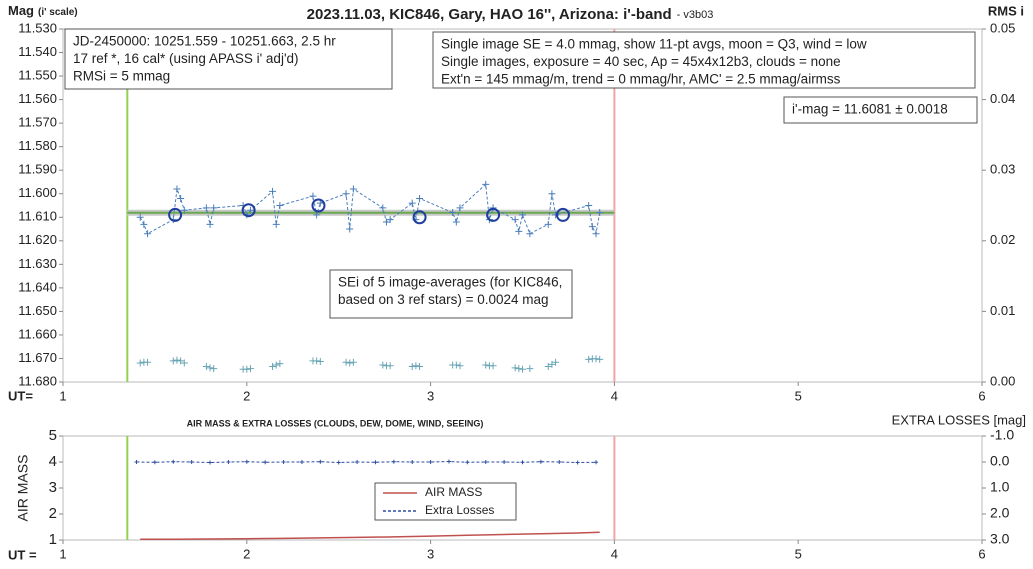 This screenshot has width=1033, height=569. I want to click on y-axis-label: Mag (i' scale), so click(43, 10).